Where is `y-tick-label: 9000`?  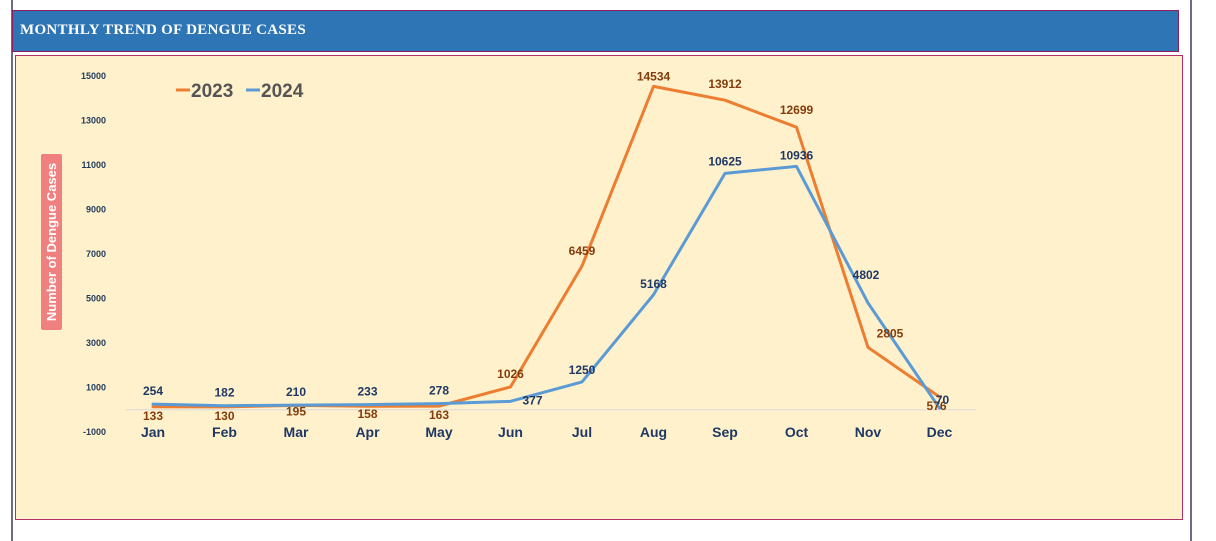
y-tick-label: 9000 is located at coordinates (96, 210).